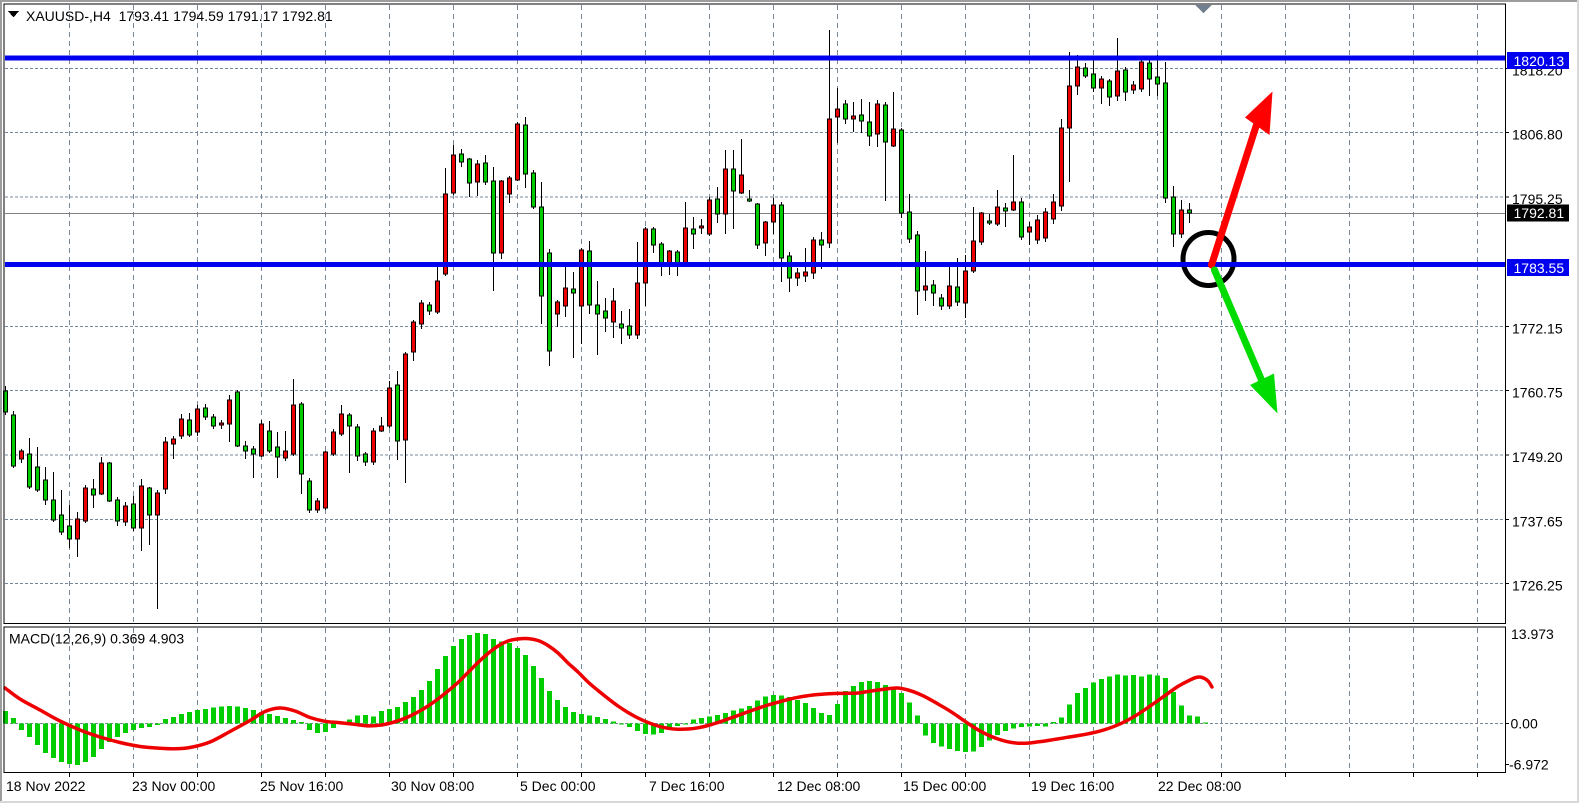  What do you see at coordinates (1532, 634) in the screenshot?
I see `svg-text: 13.973` at bounding box center [1532, 634].